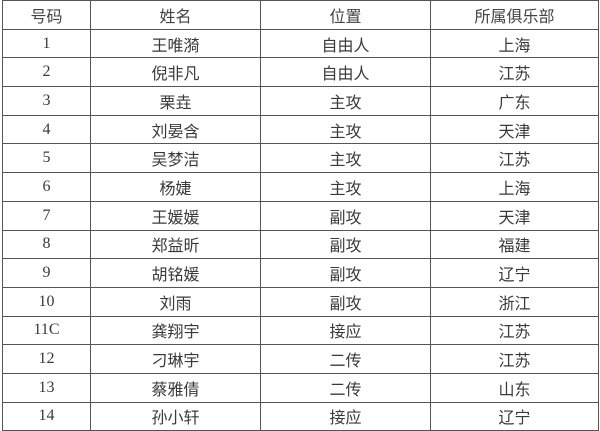  I want to click on cell-number: 4, so click(46, 129).